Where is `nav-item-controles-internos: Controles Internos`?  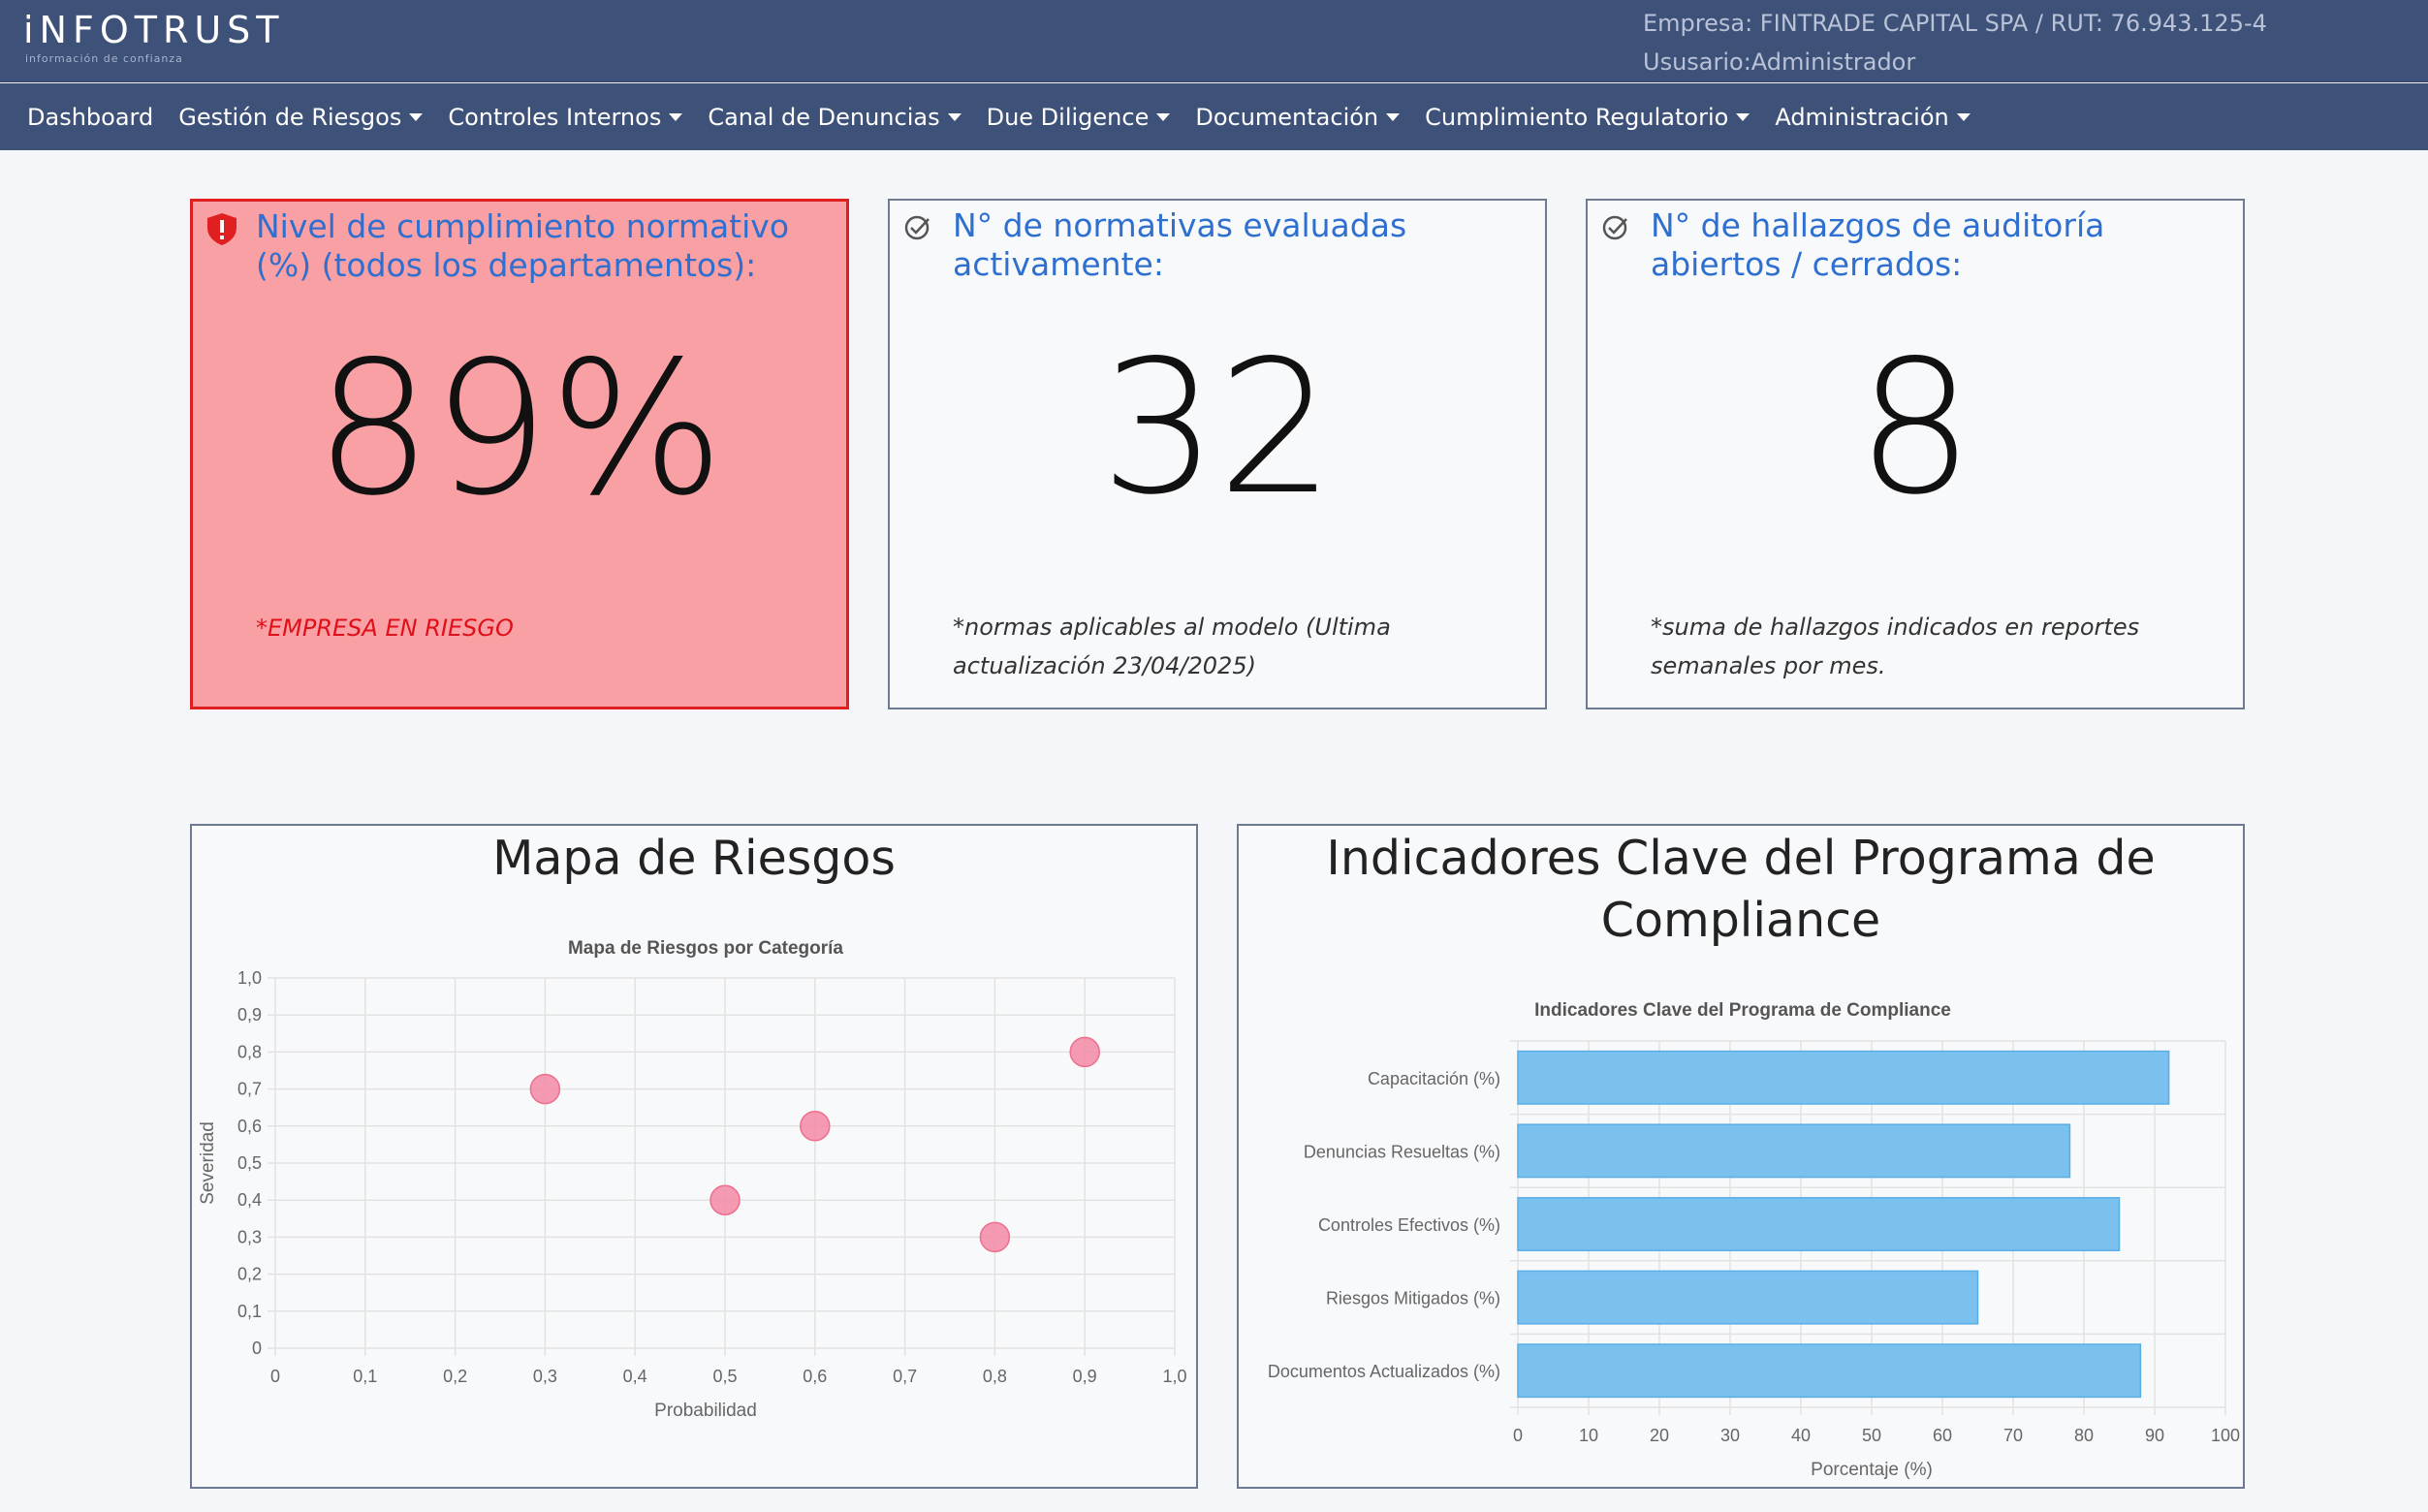 nav-item-controles-internos: Controles Internos is located at coordinates (565, 117).